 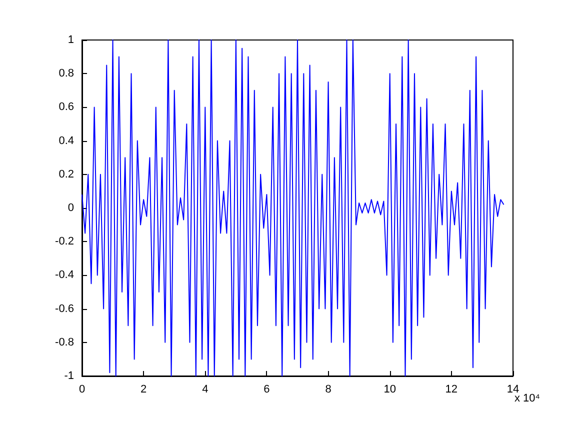 What do you see at coordinates (205, 390) in the screenshot?
I see `x-tick-label: 4` at bounding box center [205, 390].